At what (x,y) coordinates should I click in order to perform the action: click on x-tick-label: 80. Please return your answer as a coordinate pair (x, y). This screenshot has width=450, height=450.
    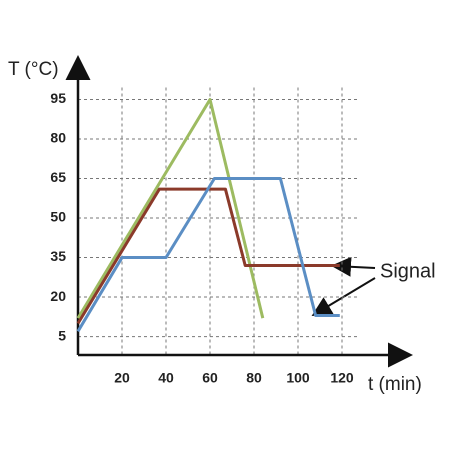
    Looking at the image, I should click on (254, 378).